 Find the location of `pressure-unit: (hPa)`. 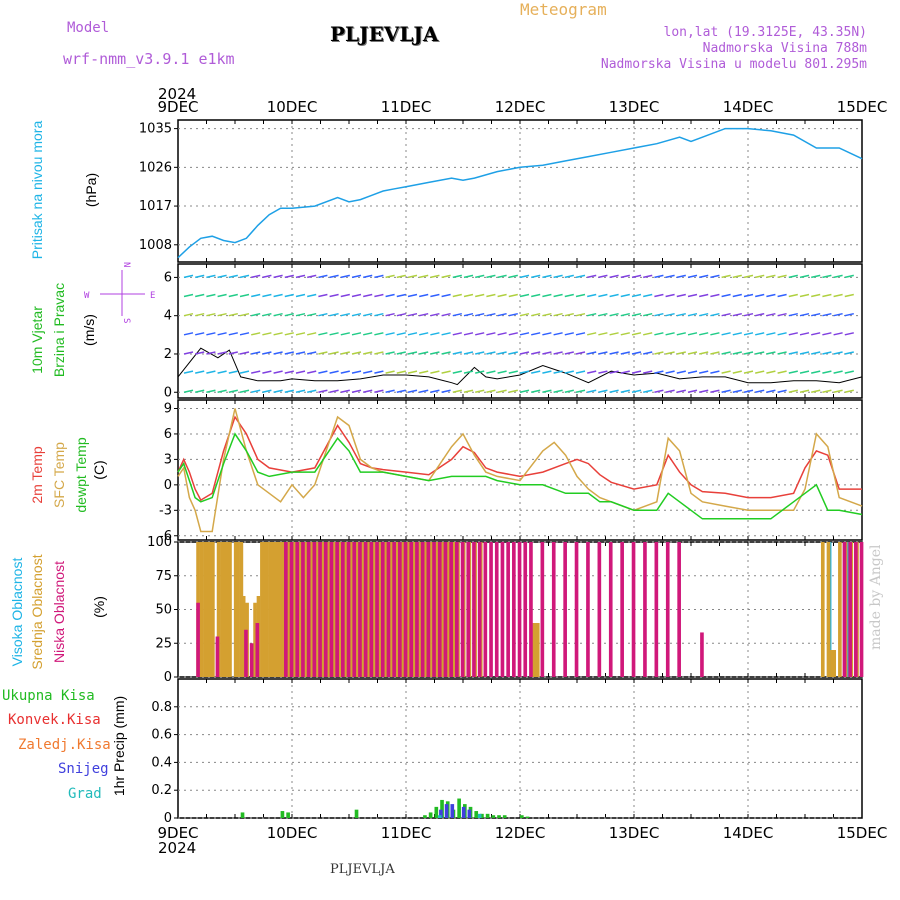

pressure-unit: (hPa) is located at coordinates (91, 190).